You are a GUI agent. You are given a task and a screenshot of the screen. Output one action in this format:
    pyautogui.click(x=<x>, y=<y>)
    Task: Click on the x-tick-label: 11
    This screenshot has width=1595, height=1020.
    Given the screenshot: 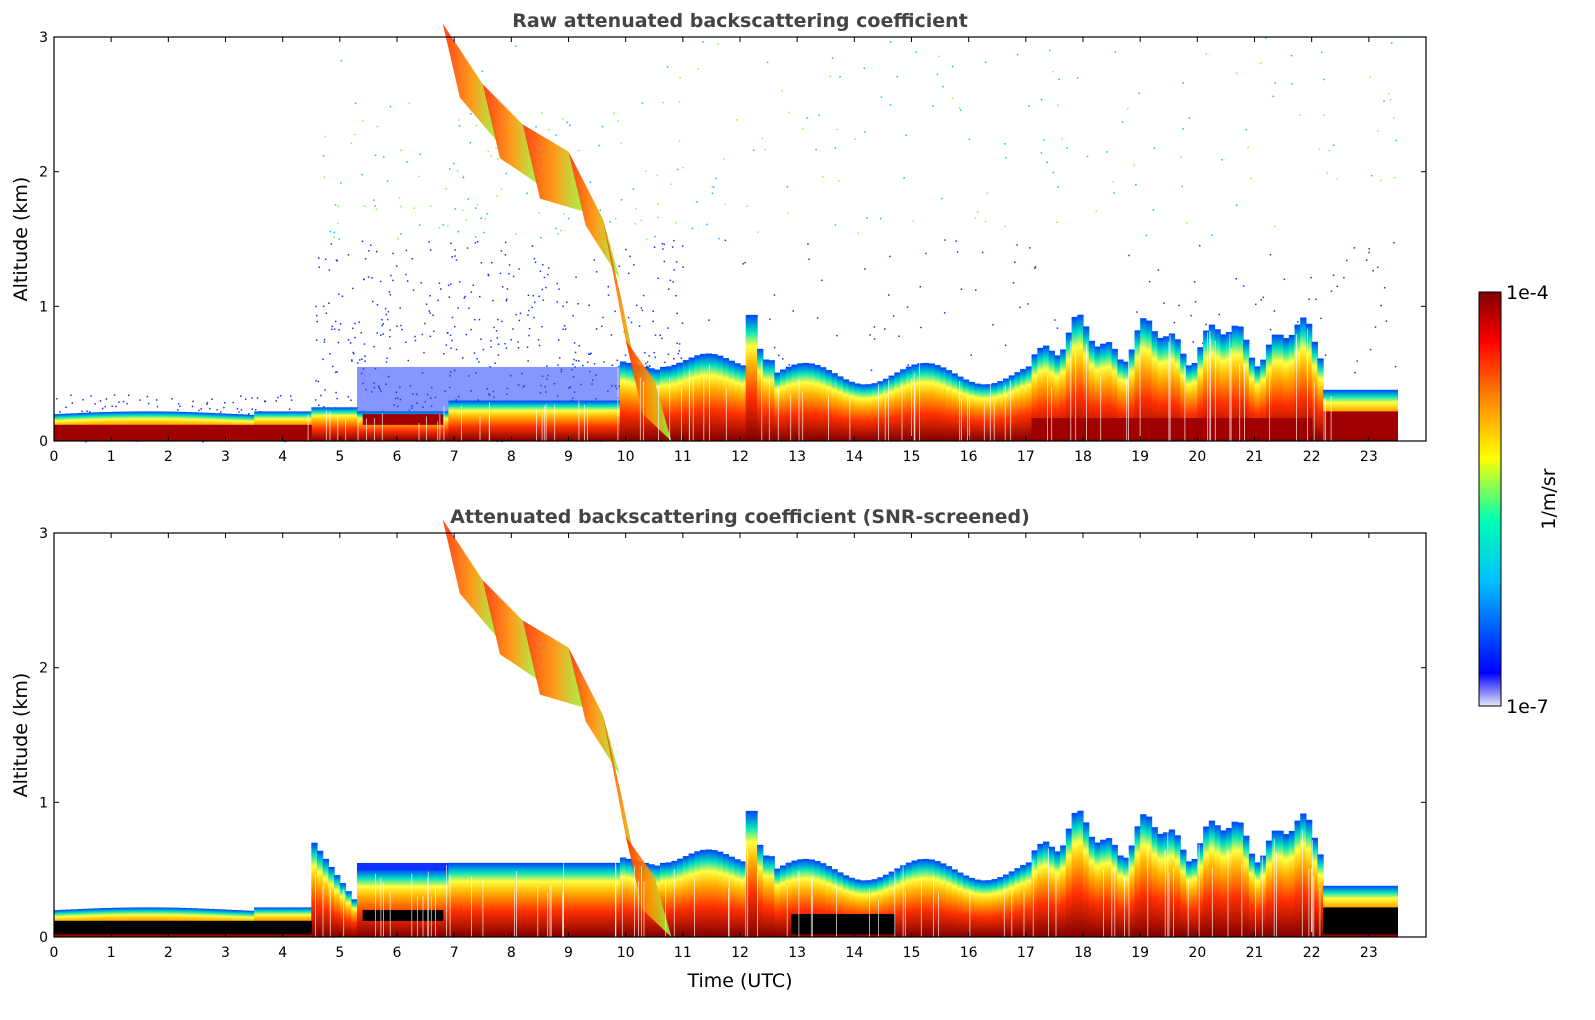 What is the action you would take?
    pyautogui.click(x=683, y=953)
    